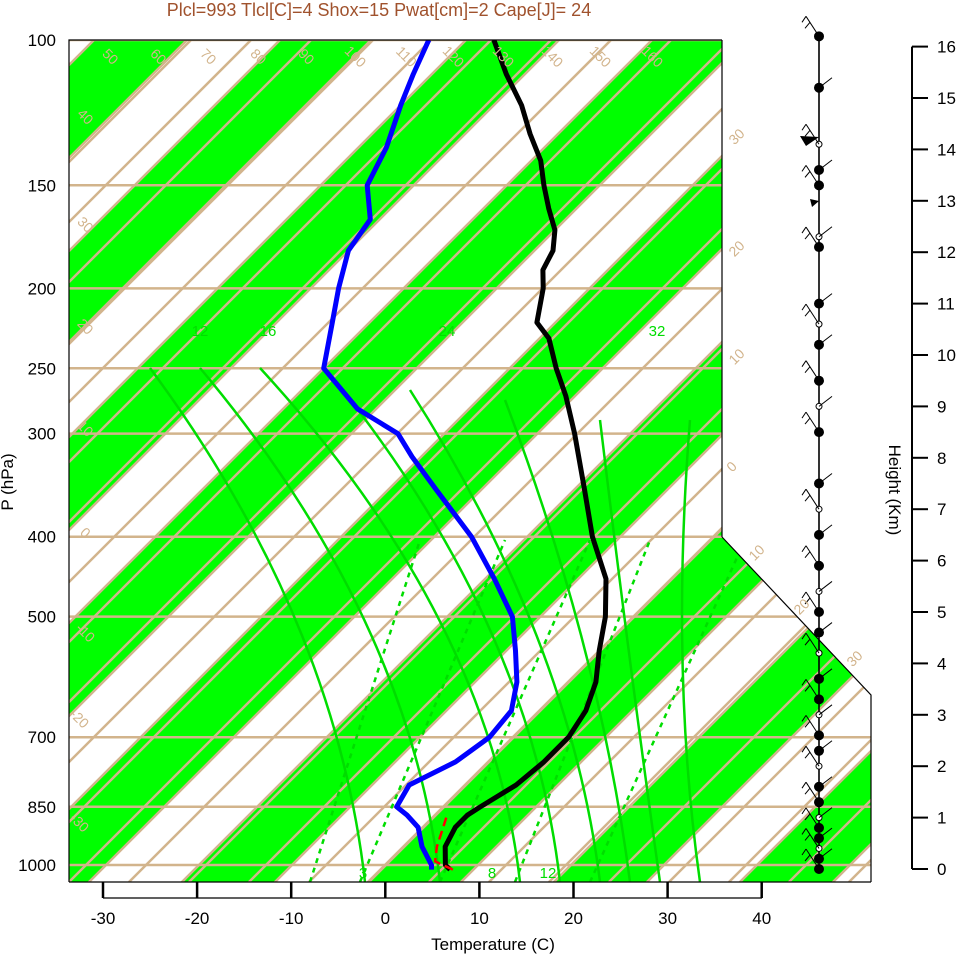  What do you see at coordinates (492, 873) in the screenshot?
I see `mixing-ratio-label: 8` at bounding box center [492, 873].